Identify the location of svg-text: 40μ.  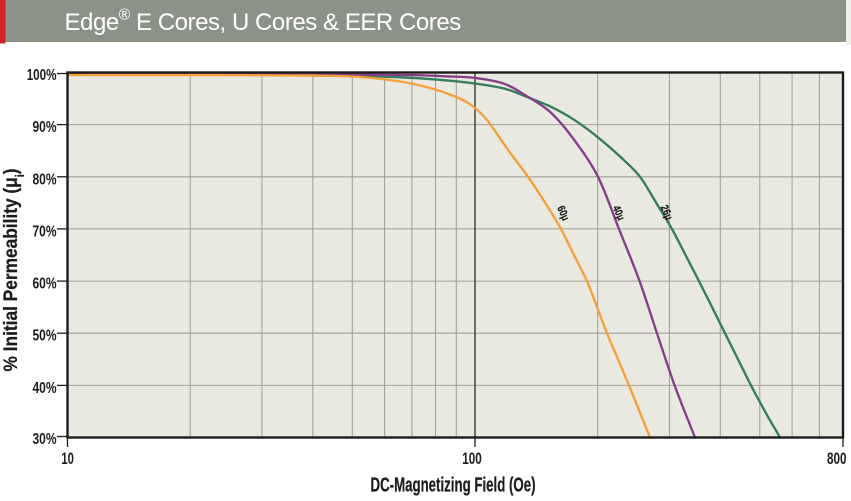
(618, 213).